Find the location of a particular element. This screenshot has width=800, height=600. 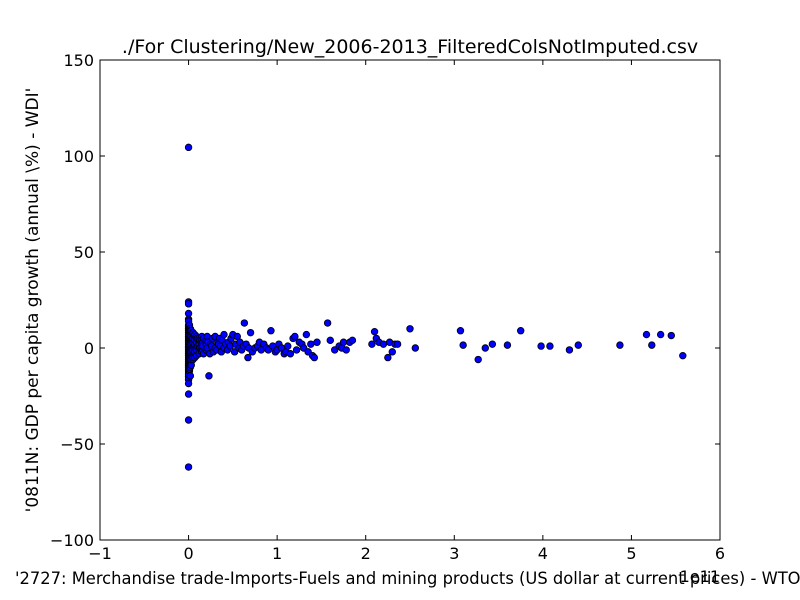

x-tick-label: 1 is located at coordinates (277, 553).